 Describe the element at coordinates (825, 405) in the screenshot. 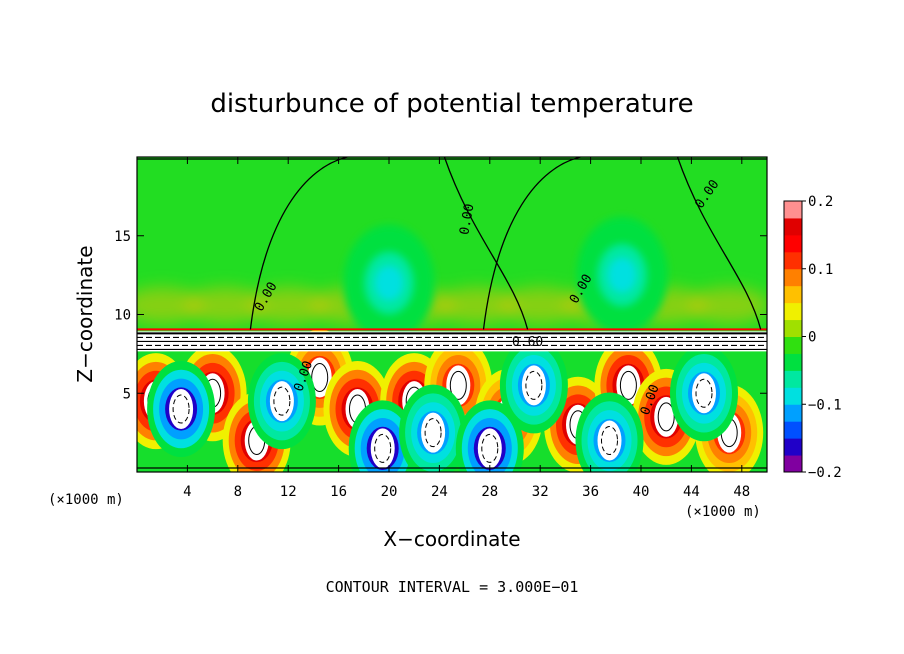

I see `colorbar-tick-label: −0.1` at that location.